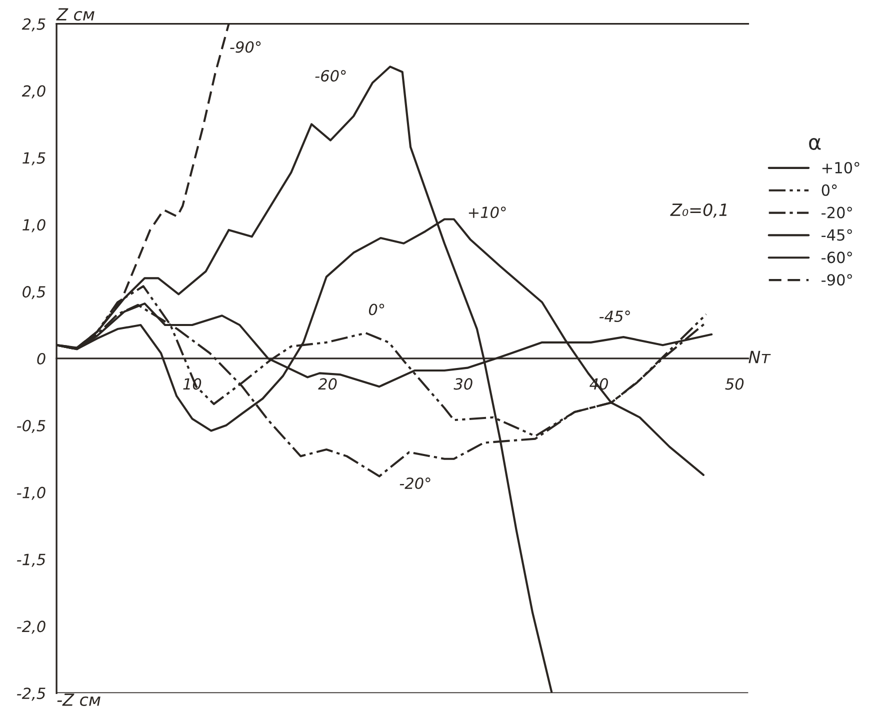 Image resolution: width=870 pixels, height=722 pixels. I want to click on y-tick-label: 1,5, so click(34, 159).